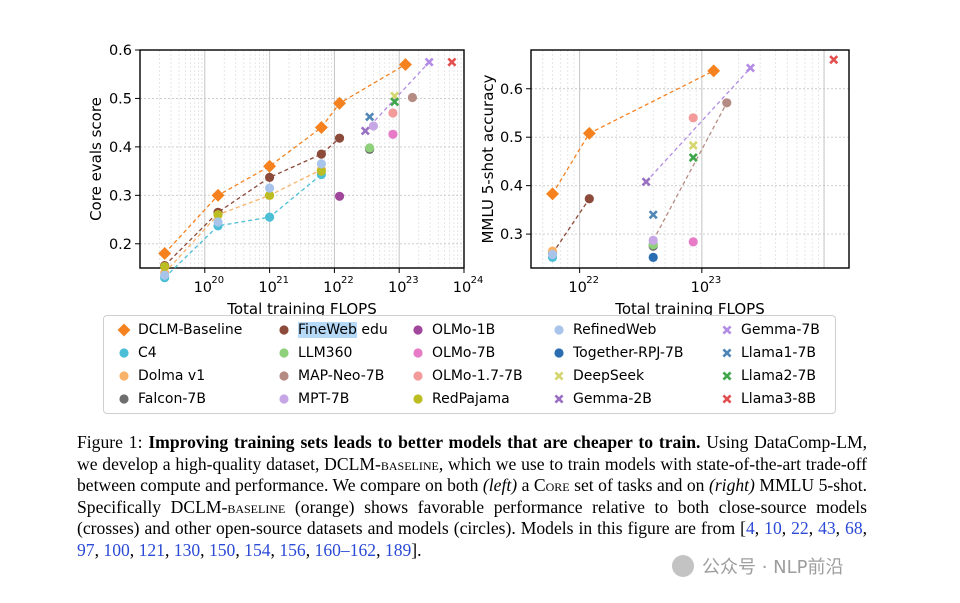 The image size is (960, 603). What do you see at coordinates (559, 376) in the screenshot?
I see `cross-marker-icon` at bounding box center [559, 376].